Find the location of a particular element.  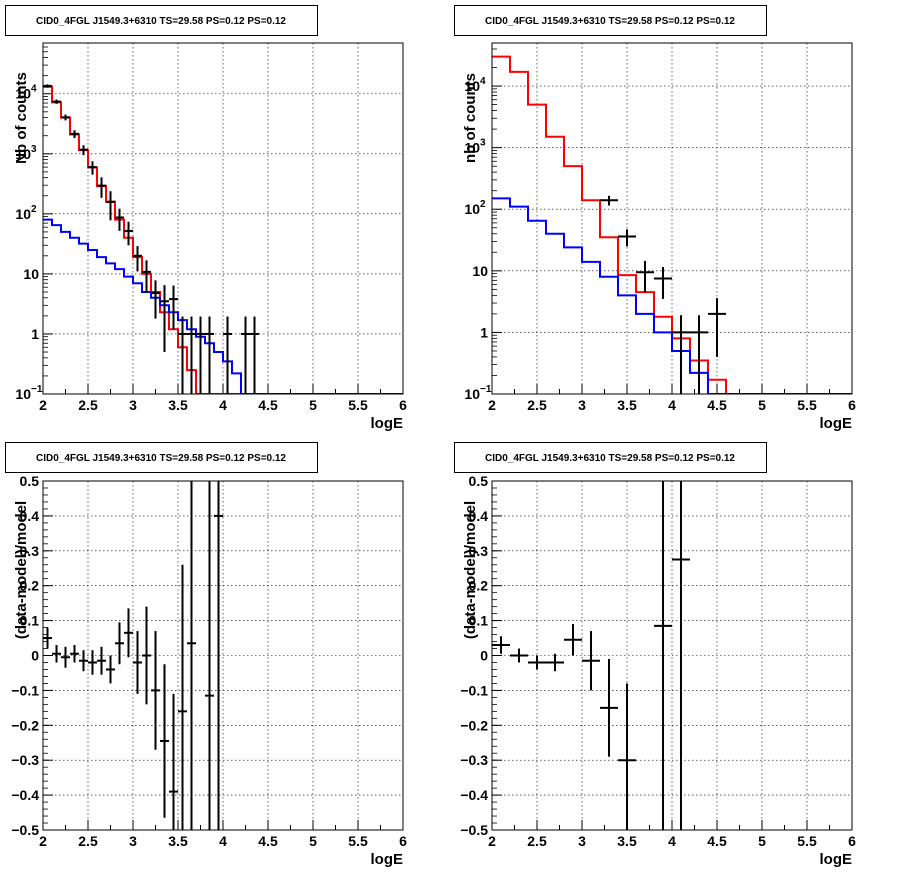

series-group is located at coordinates (223, 239).